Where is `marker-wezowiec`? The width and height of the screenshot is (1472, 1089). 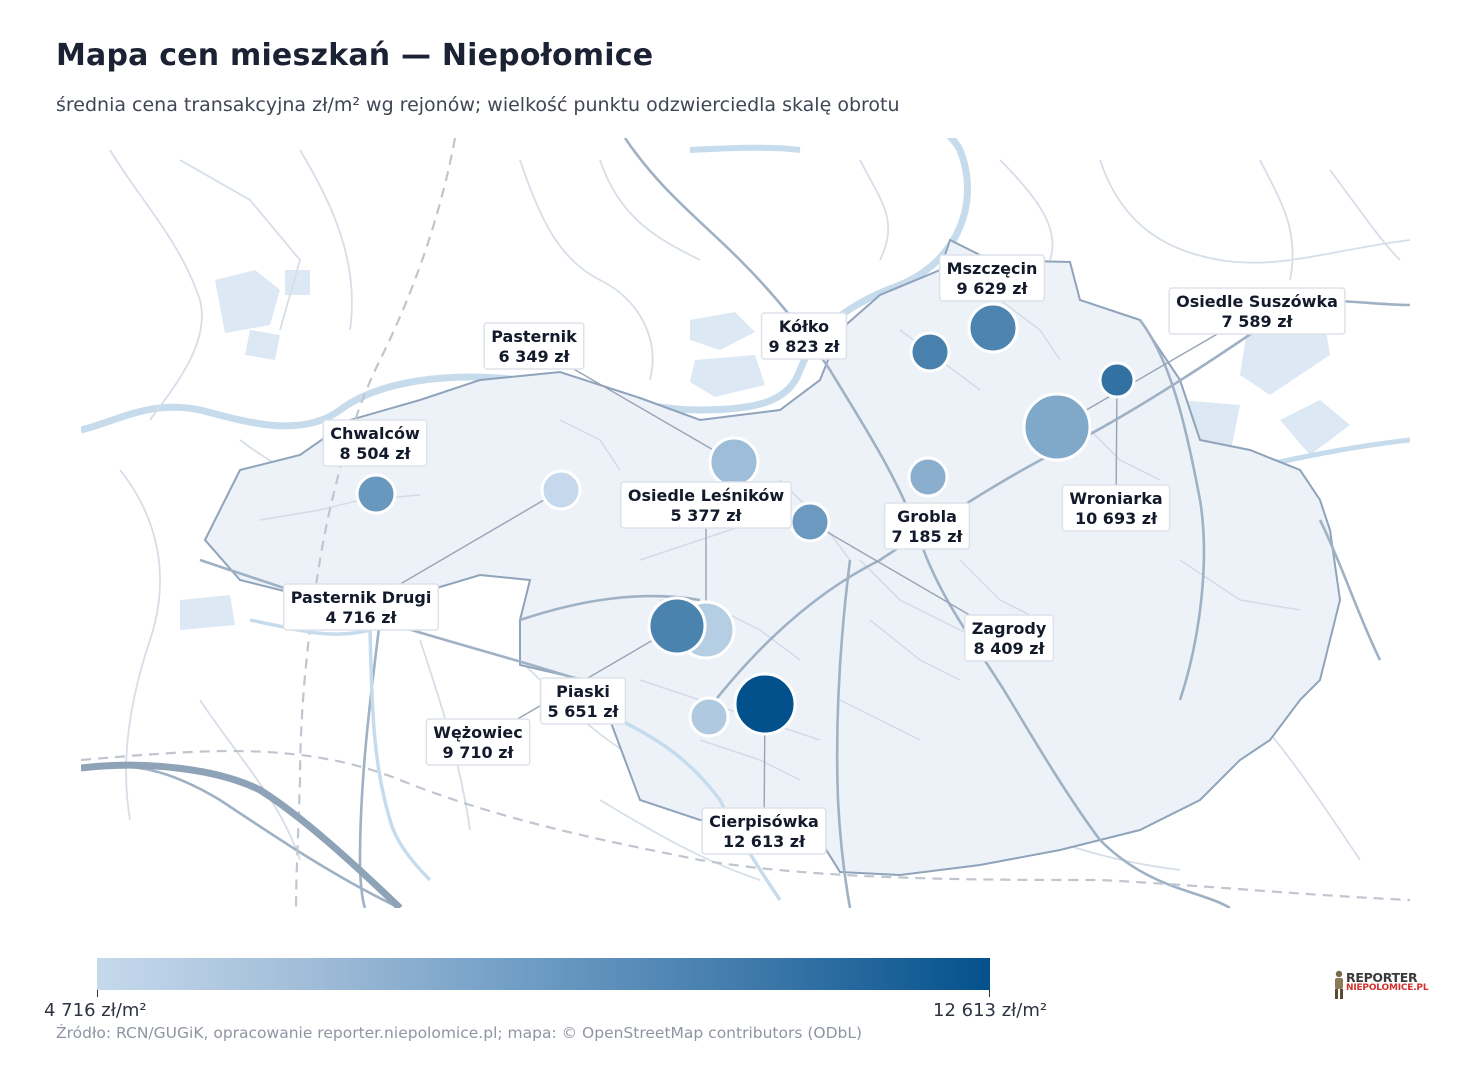
marker-wezowiec is located at coordinates (677, 626).